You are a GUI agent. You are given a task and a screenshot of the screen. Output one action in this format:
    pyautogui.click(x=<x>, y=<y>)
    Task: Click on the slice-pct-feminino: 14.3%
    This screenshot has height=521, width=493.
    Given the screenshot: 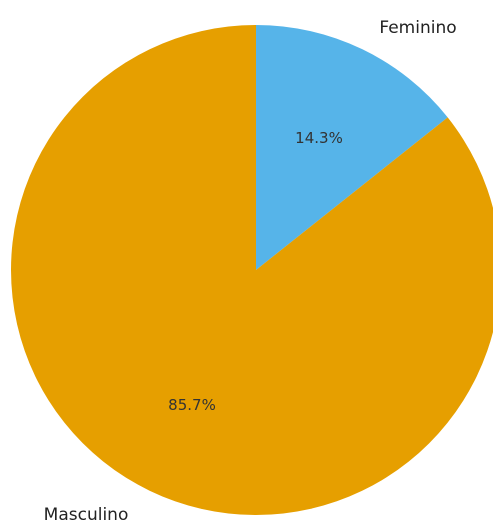 What is the action you would take?
    pyautogui.click(x=319, y=138)
    